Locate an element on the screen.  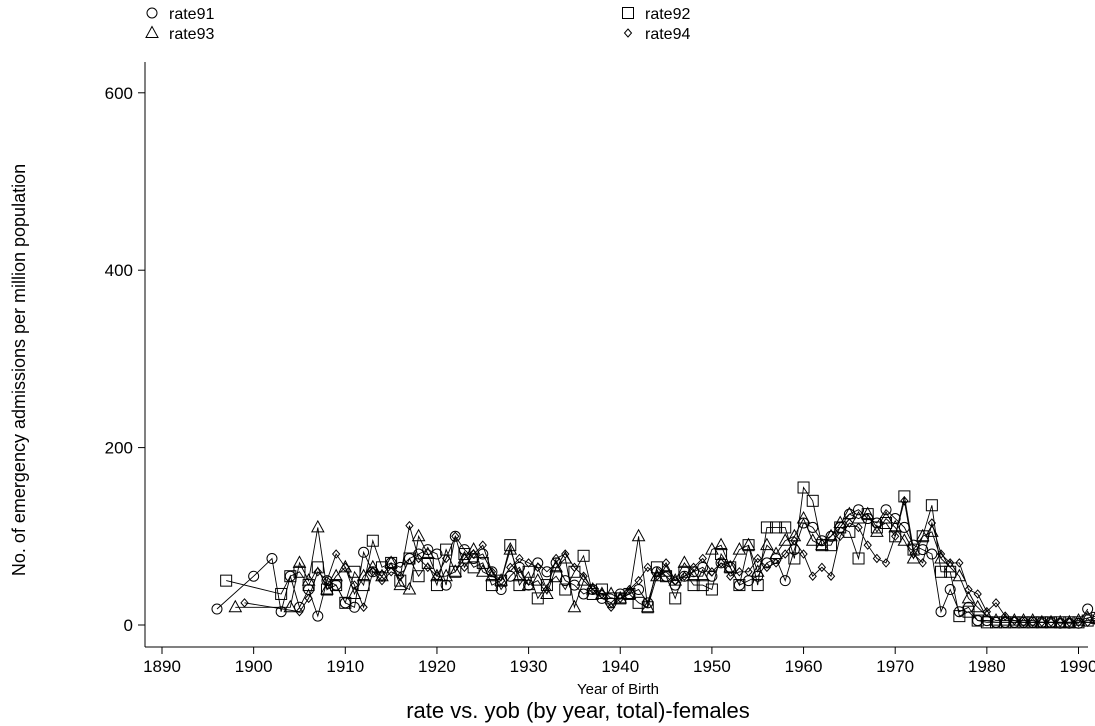
series-line-rate93 is located at coordinates (665, 568).